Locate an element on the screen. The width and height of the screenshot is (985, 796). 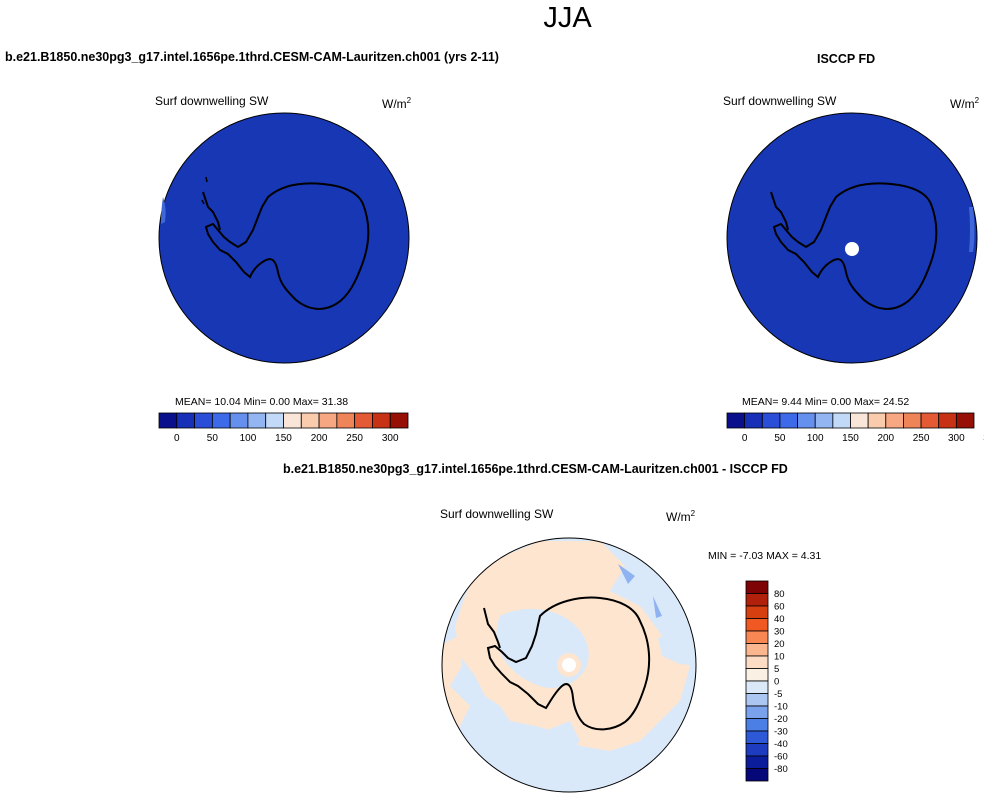
obs-colorbar-boxes is located at coordinates (850, 420).